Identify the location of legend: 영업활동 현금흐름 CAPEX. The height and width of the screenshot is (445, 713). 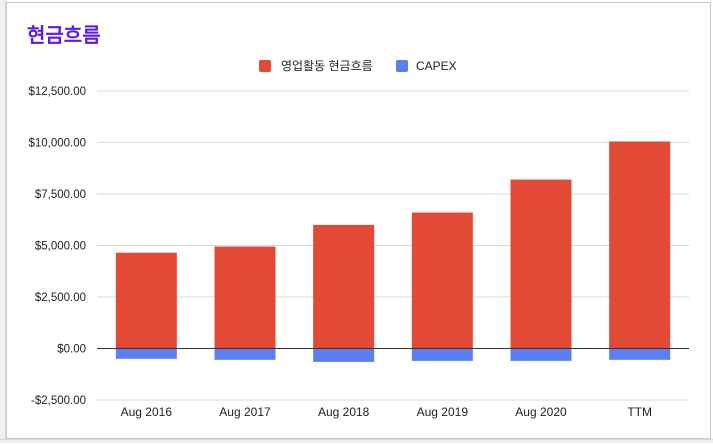
(358, 66).